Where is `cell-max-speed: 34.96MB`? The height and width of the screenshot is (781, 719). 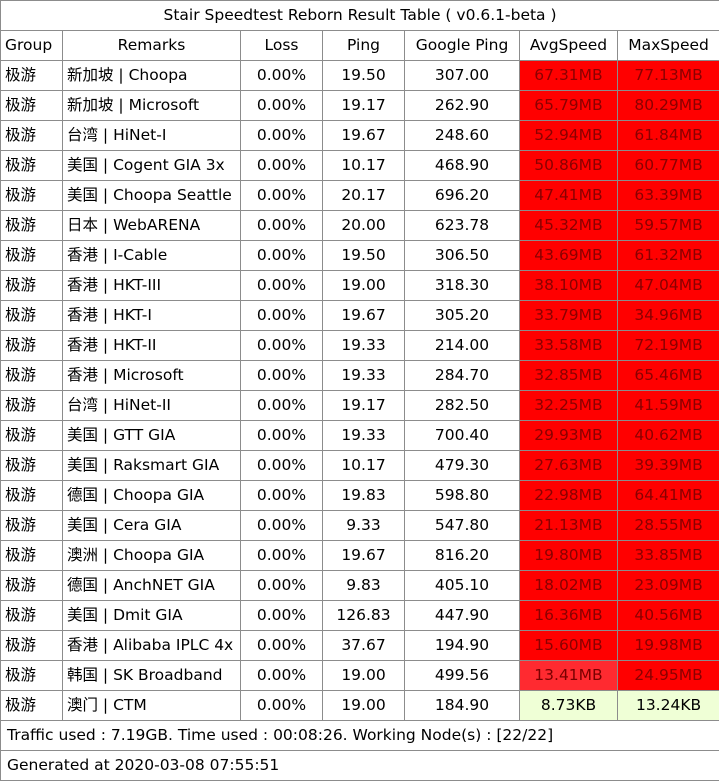 cell-max-speed: 34.96MB is located at coordinates (668, 316).